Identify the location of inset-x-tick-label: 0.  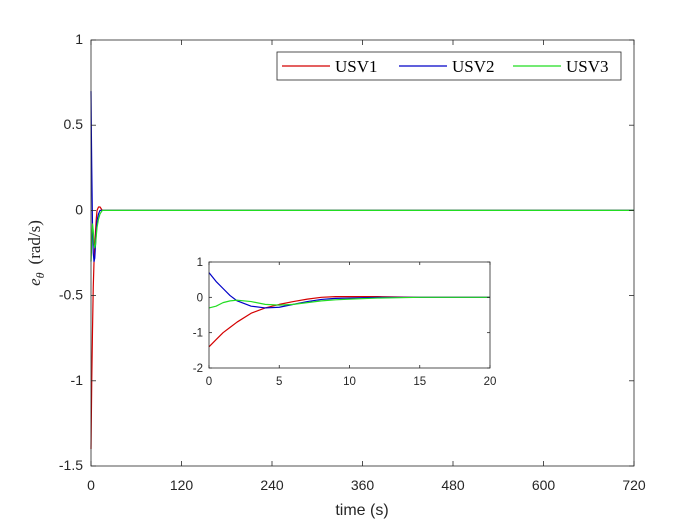
(209, 382).